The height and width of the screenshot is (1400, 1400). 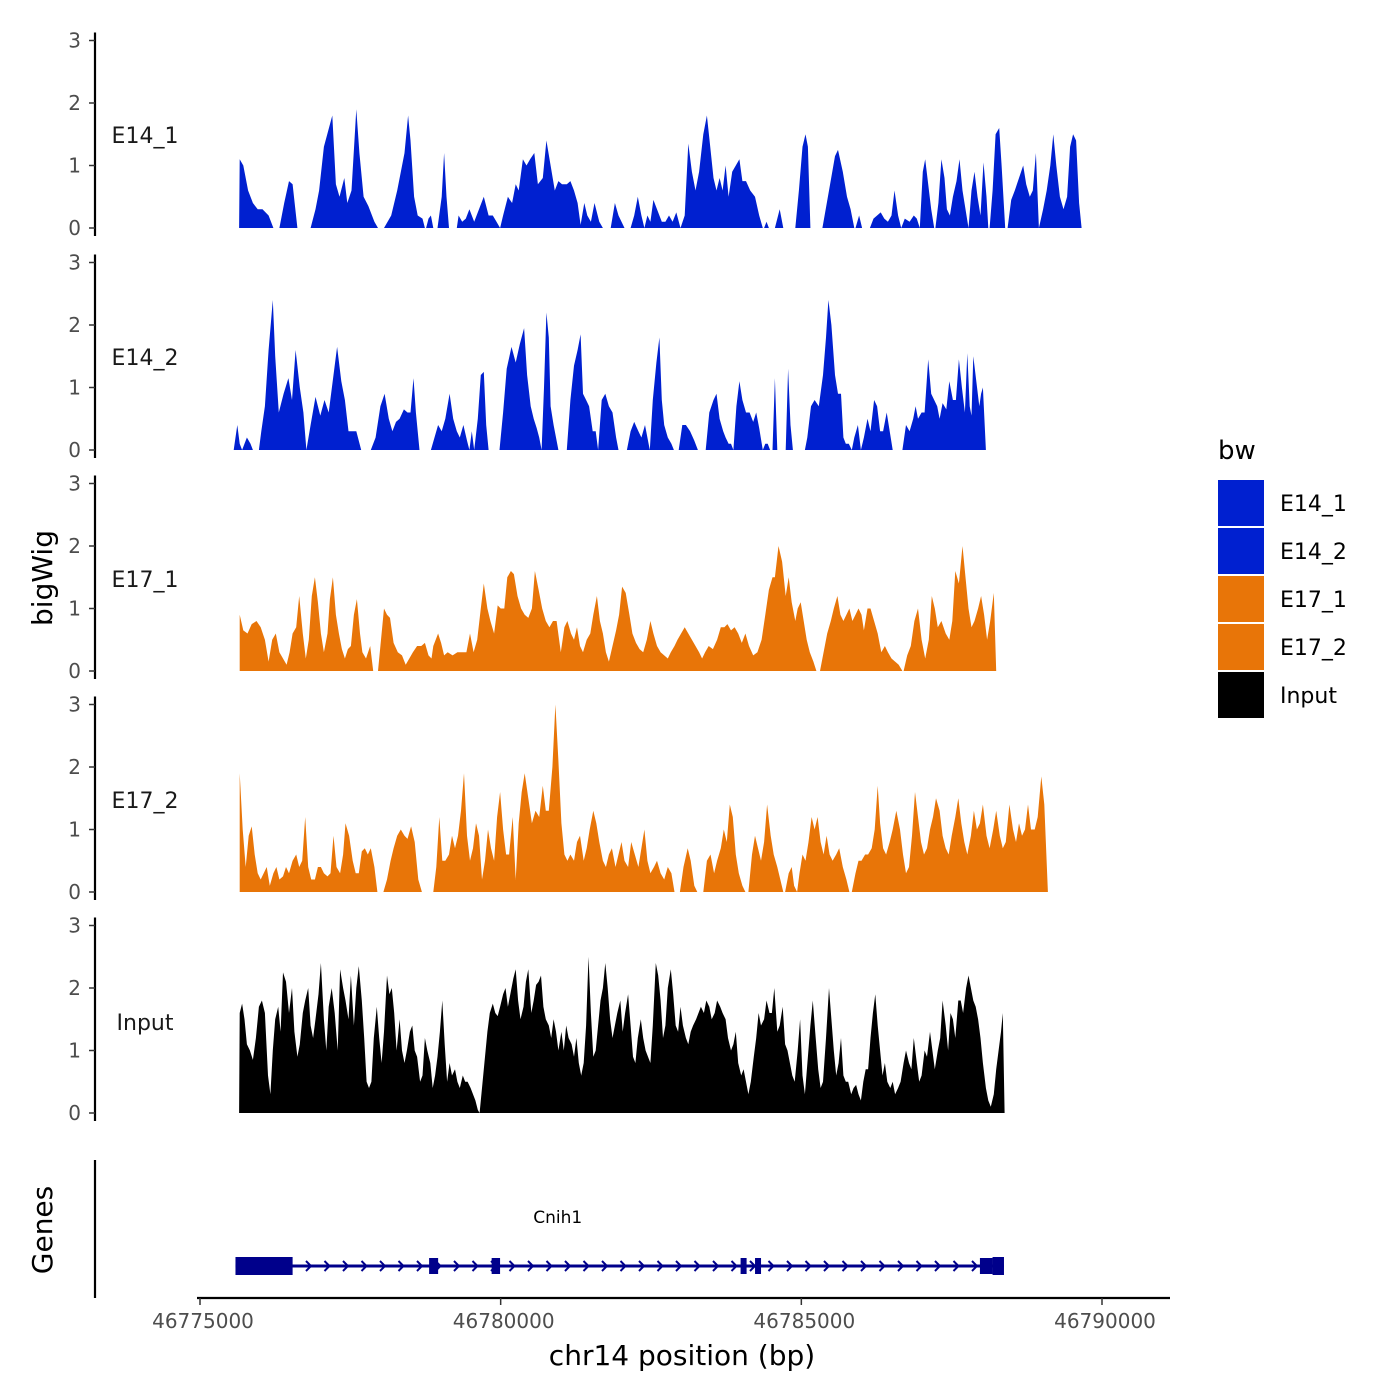 I want to click on track-label-E14_1: E14_1, so click(x=145, y=136).